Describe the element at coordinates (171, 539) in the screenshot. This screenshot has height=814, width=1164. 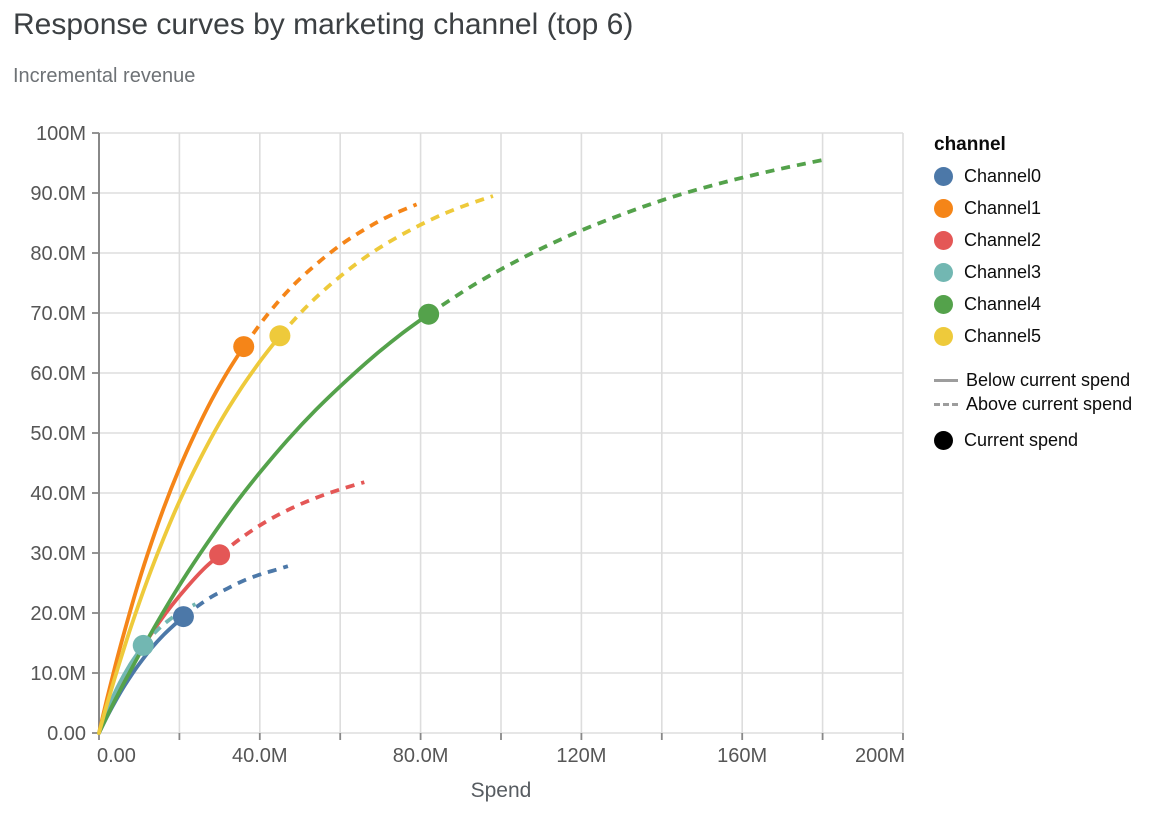
I see `series-channel1-below-curve` at that location.